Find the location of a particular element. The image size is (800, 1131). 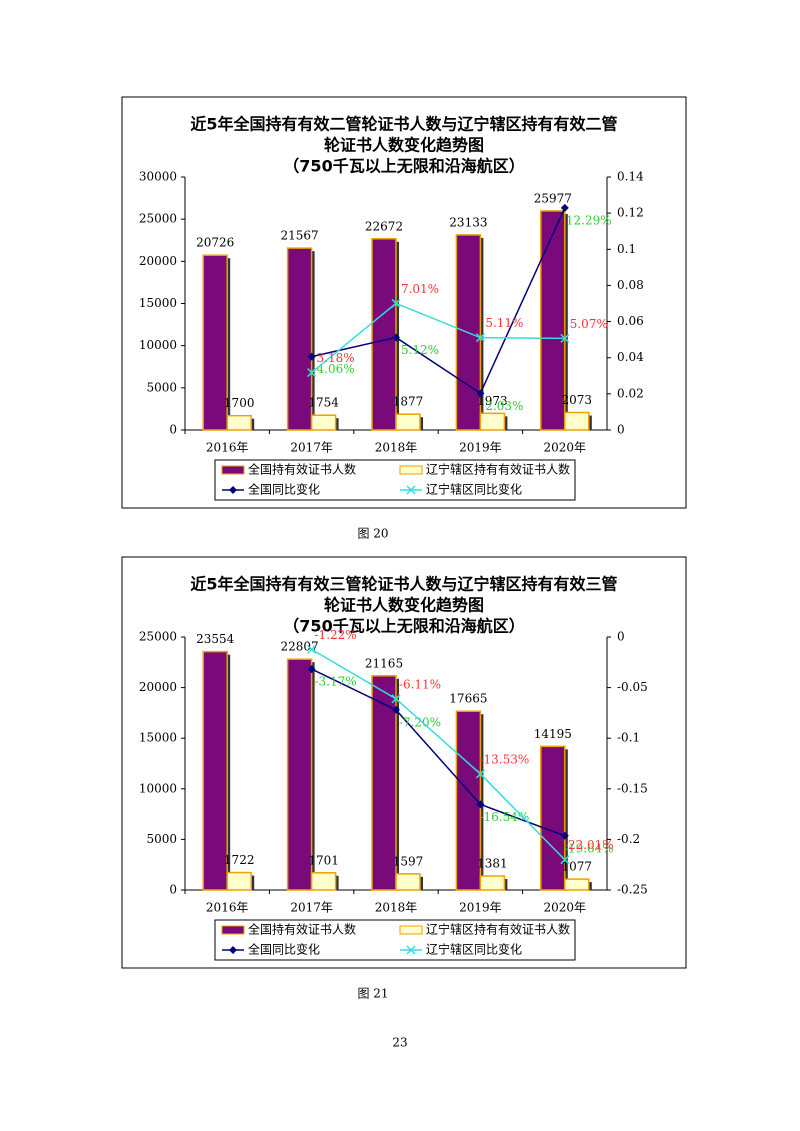

chart-title: 近5年全国持有有效三管轮证书人数与辽宁辖区持有有效三管 is located at coordinates (403, 584).